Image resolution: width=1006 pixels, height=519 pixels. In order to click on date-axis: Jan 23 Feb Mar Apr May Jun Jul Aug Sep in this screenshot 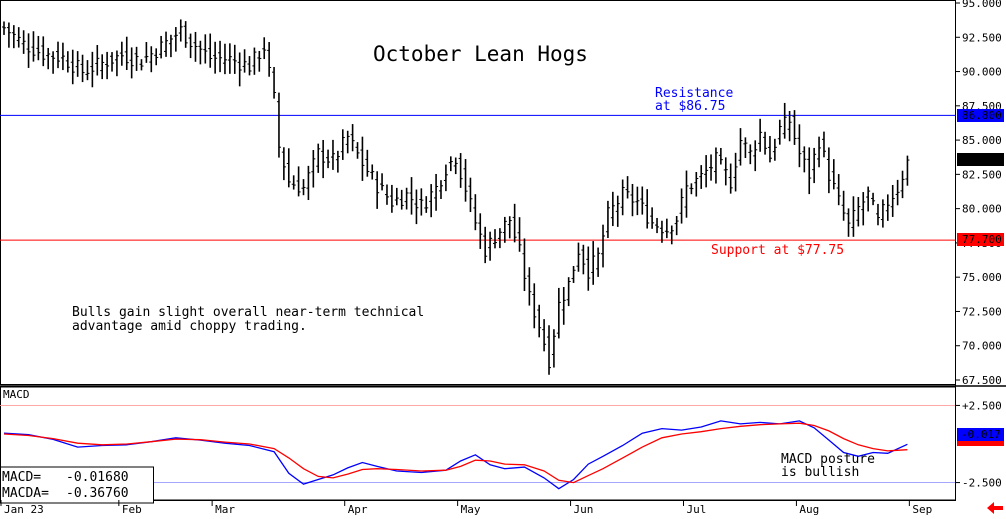, I will do `click(466, 508)`.